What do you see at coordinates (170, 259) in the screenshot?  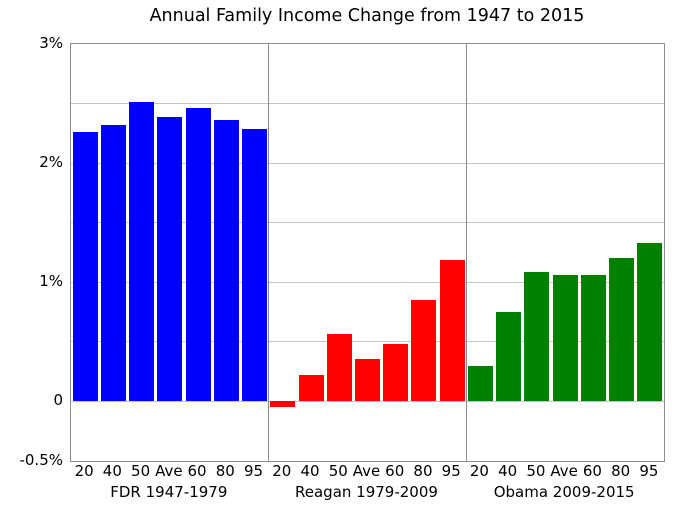 I see `bar-fdr-ave` at bounding box center [170, 259].